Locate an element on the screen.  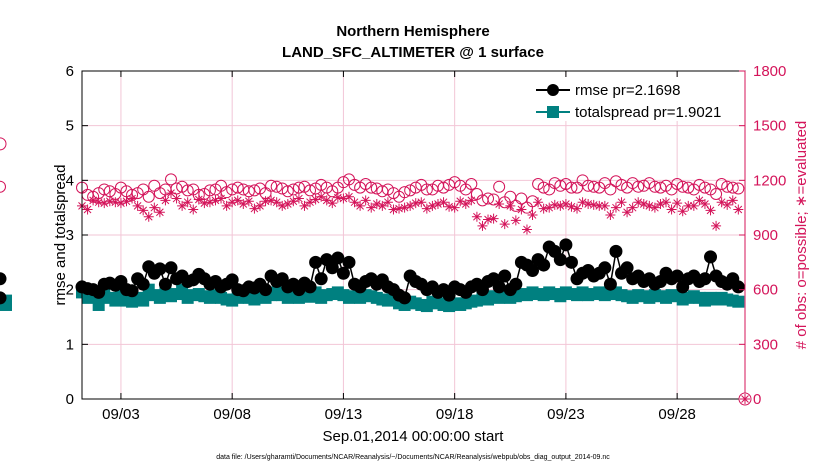
y-tick-label: 2 is located at coordinates (70, 290).